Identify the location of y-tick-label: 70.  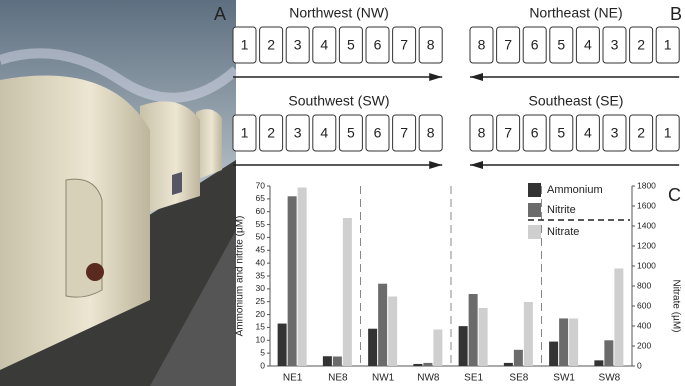
(261, 185).